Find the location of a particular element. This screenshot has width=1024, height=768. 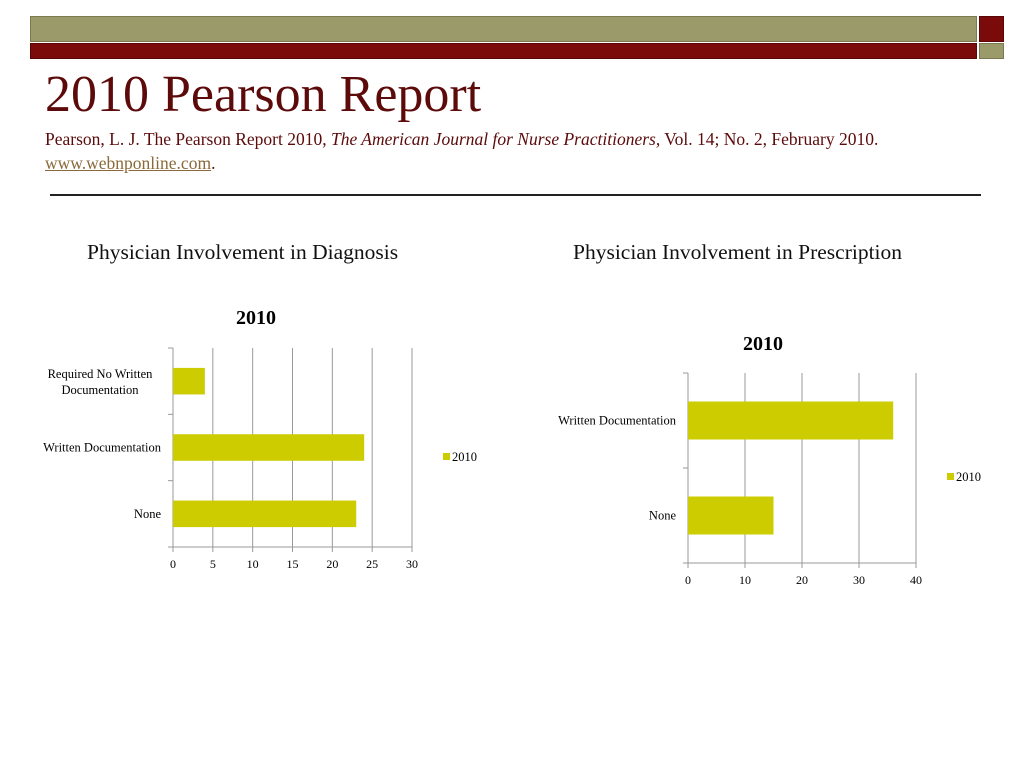

right-heading: Physician Involvement in Prescription is located at coordinates (738, 252).